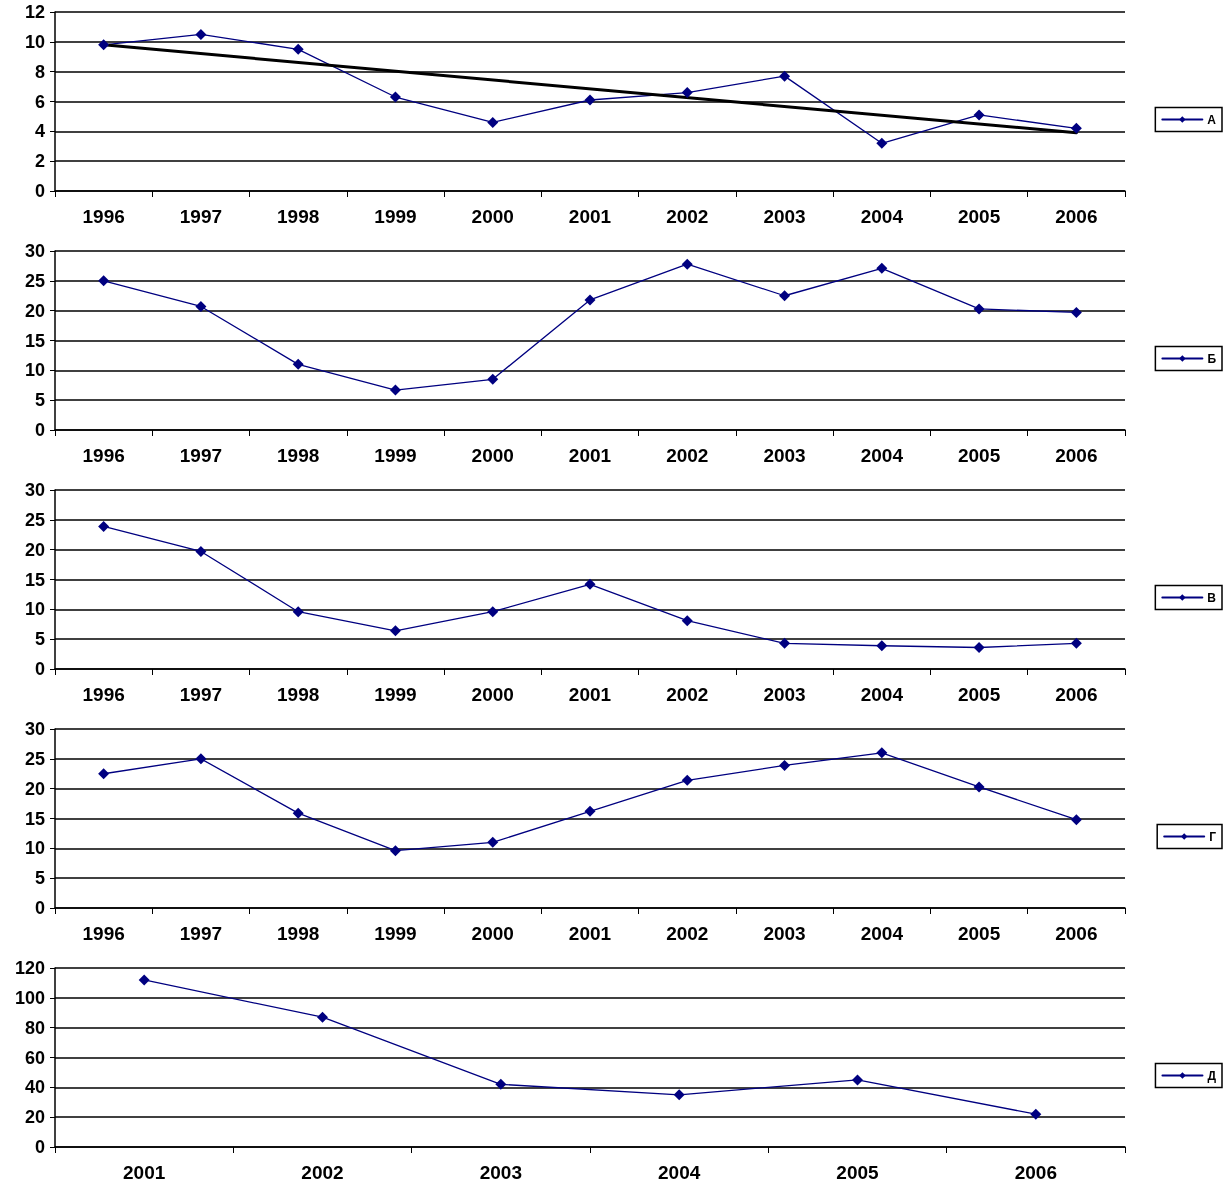 The width and height of the screenshot is (1226, 1195). I want to click on y-tick-label: 120, so click(29, 968).